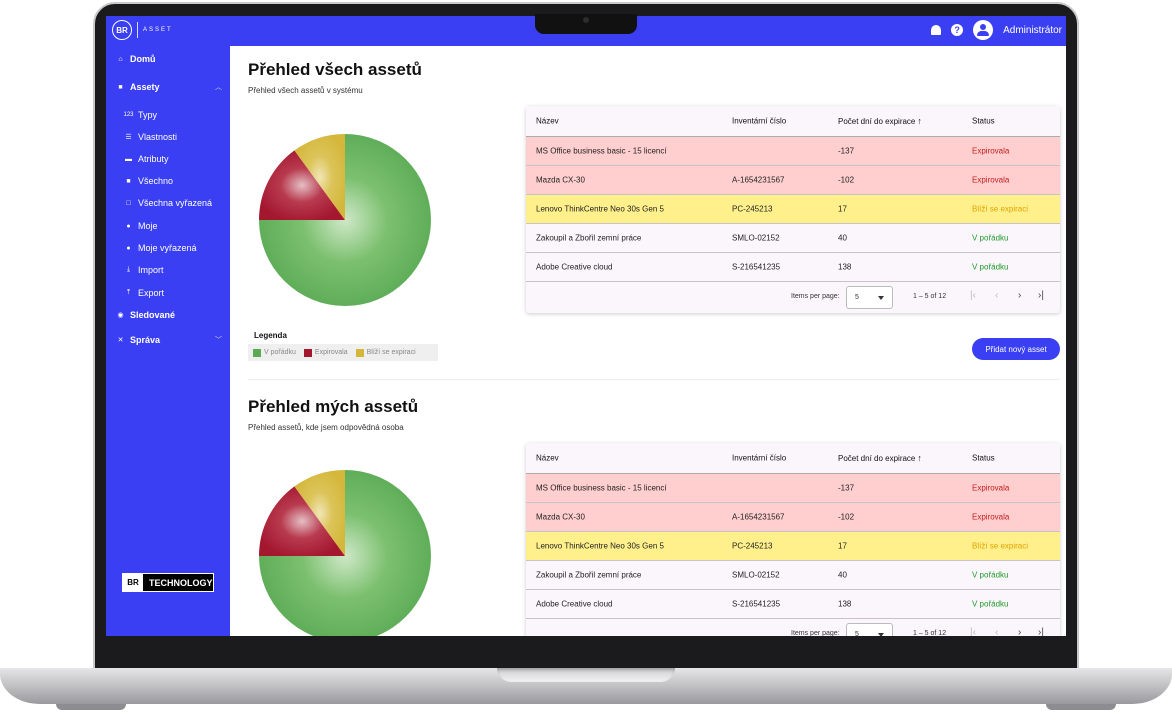 The image size is (1172, 713). I want to click on upload-icon: ⤒, so click(128, 292).